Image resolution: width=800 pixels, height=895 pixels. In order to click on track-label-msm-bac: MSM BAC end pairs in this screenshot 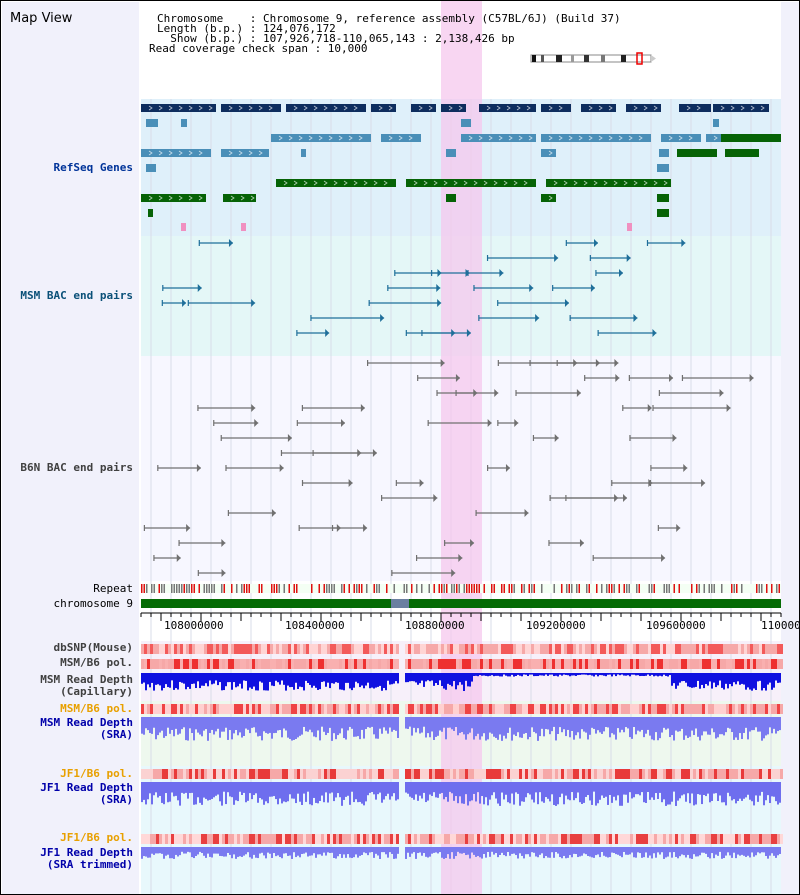, I will do `click(76, 295)`.